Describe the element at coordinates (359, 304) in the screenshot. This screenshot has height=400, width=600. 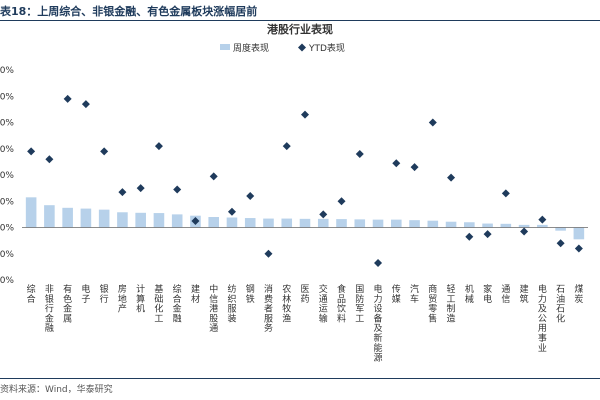
I see `category-label-18: 国防军工` at that location.